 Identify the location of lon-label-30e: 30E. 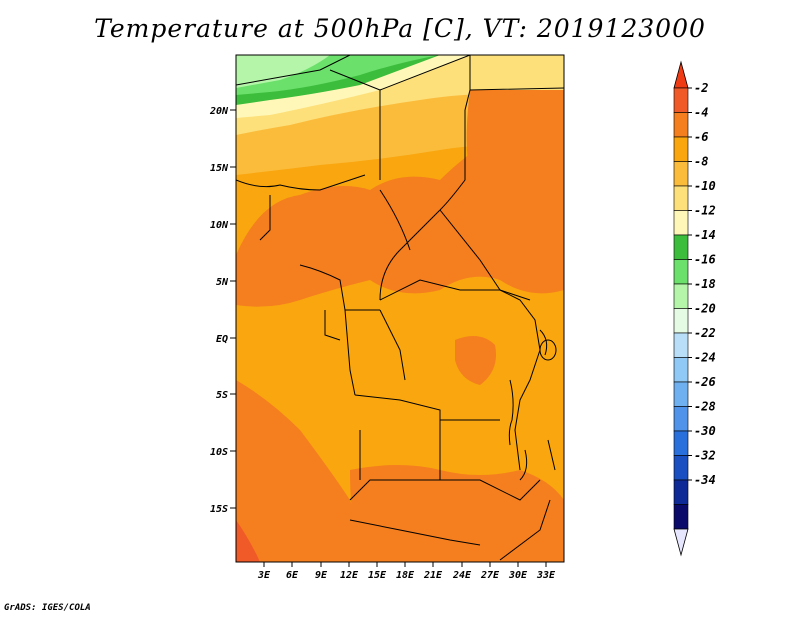
(518, 575).